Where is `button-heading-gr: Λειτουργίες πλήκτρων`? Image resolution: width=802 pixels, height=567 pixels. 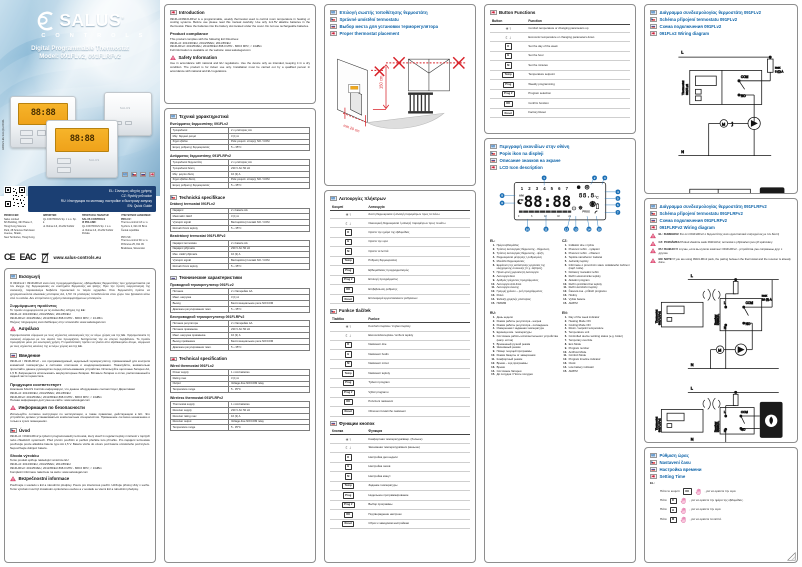
button-heading-gr: Λειτουργίες πλήκτρων is located at coordinates (362, 198).